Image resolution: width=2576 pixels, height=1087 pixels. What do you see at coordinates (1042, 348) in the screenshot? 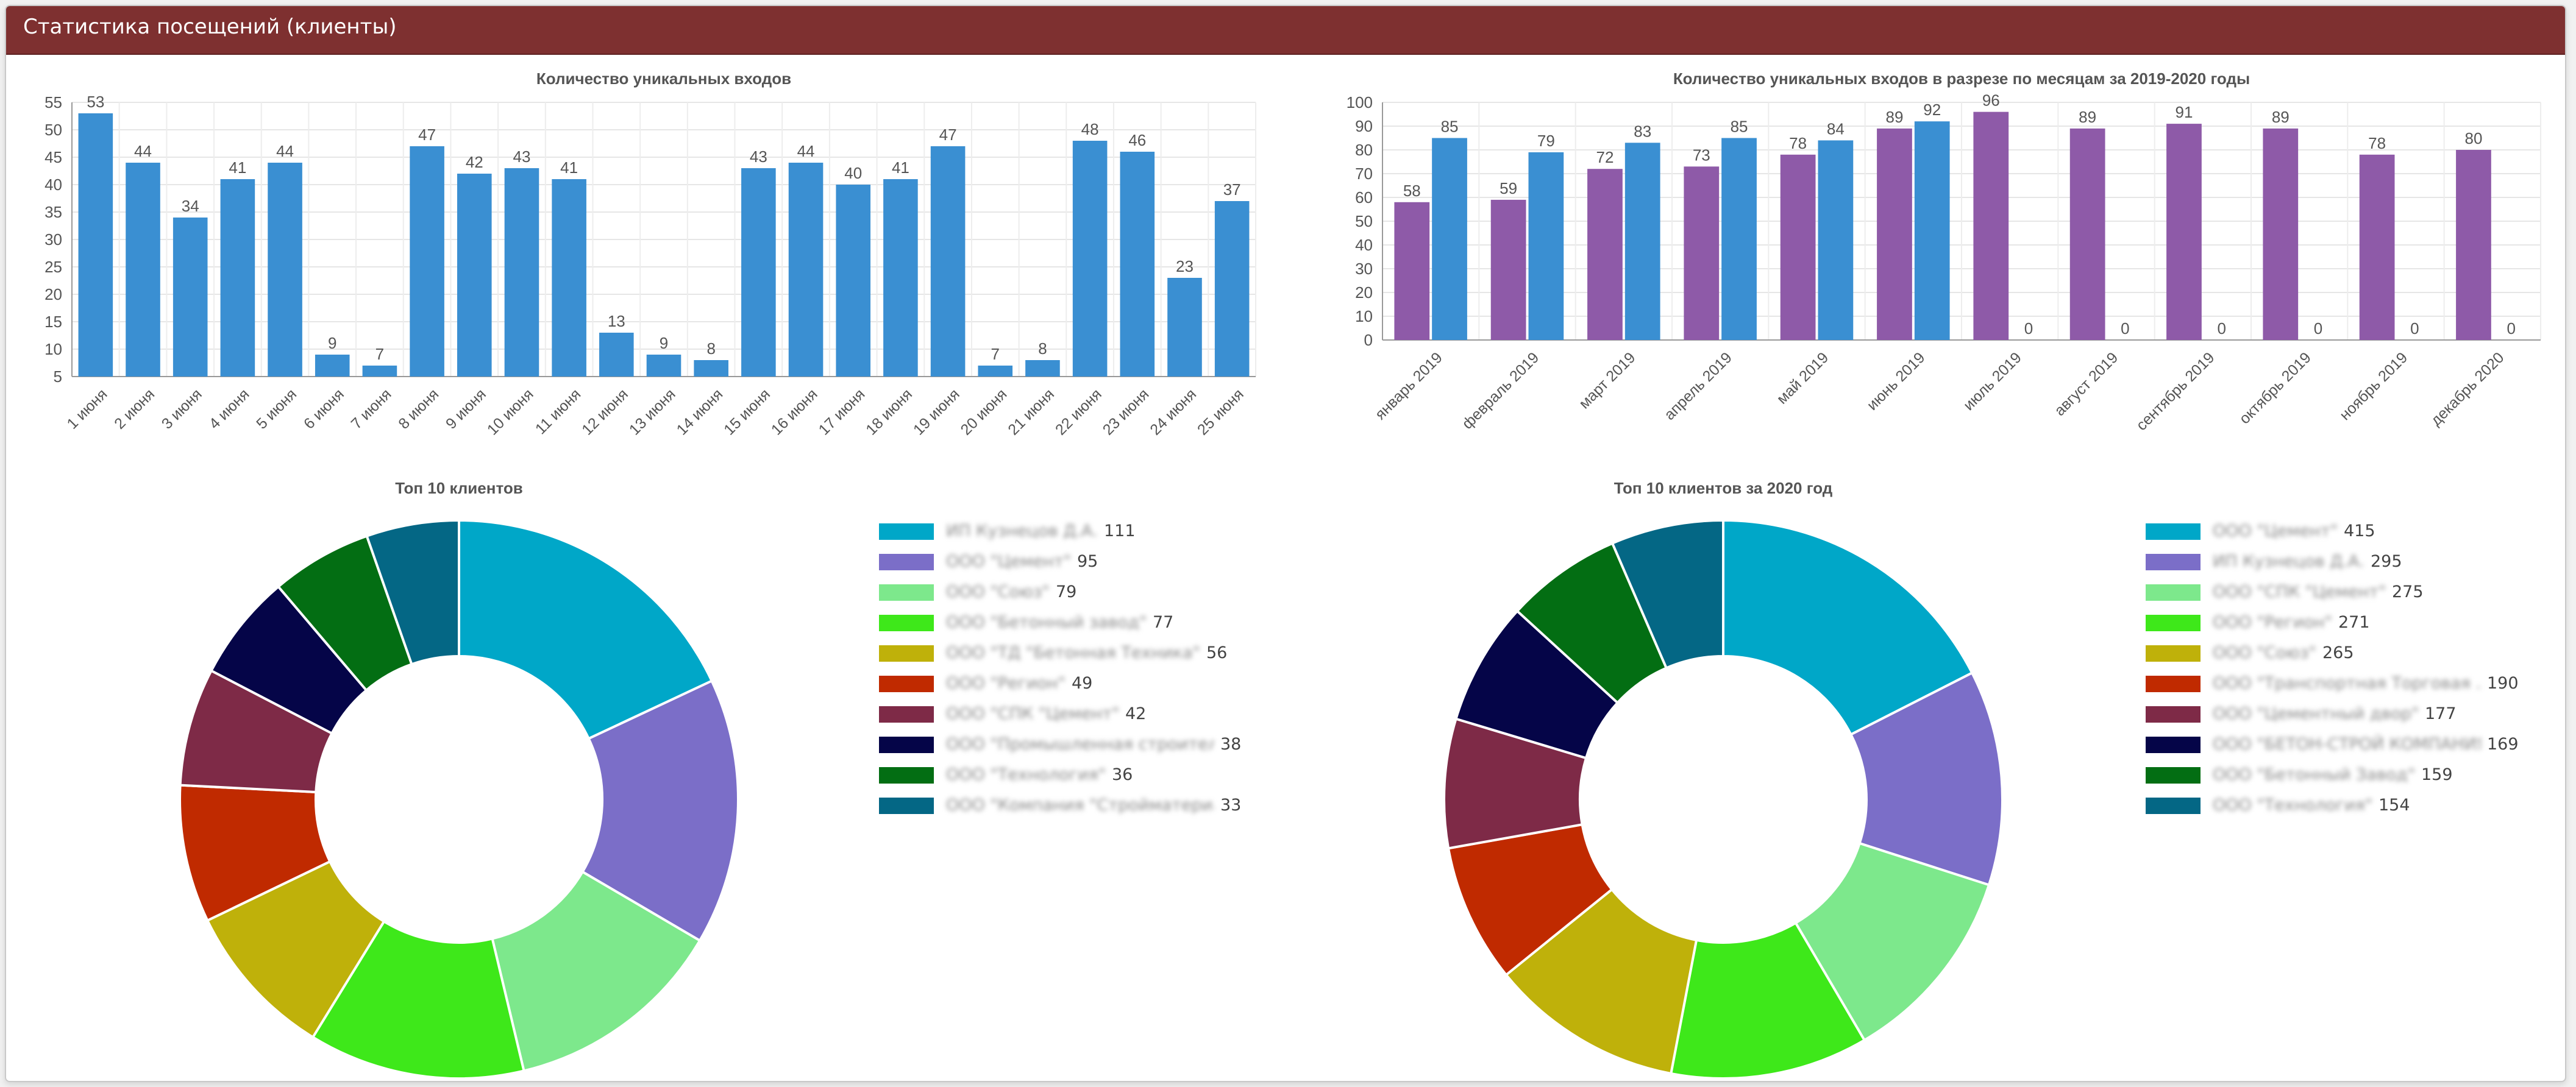
I see `data-label: 8` at bounding box center [1042, 348].